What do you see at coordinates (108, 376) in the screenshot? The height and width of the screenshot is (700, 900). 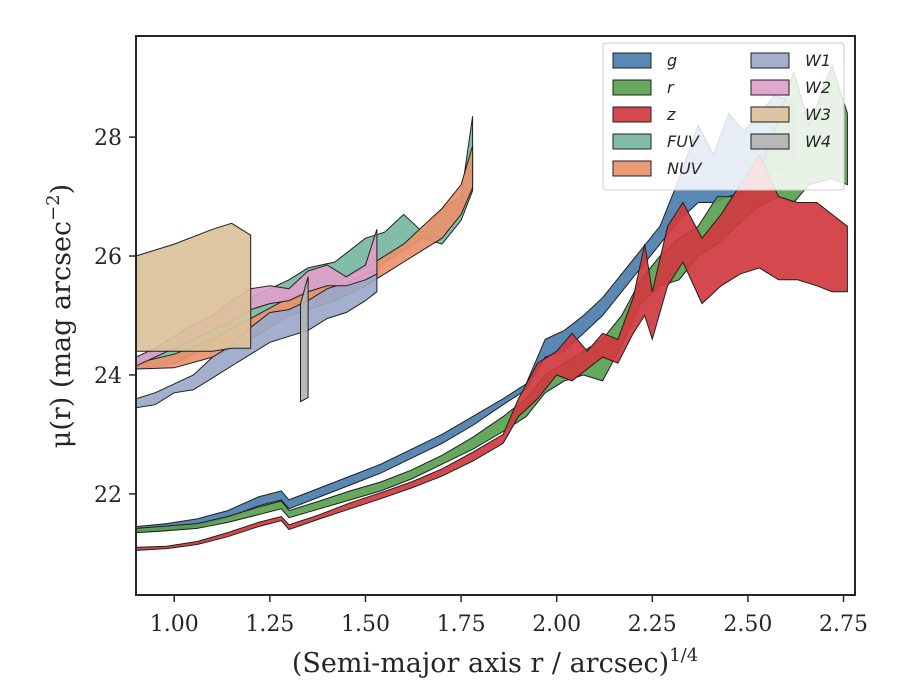 I see `y-tick-label: 24` at bounding box center [108, 376].